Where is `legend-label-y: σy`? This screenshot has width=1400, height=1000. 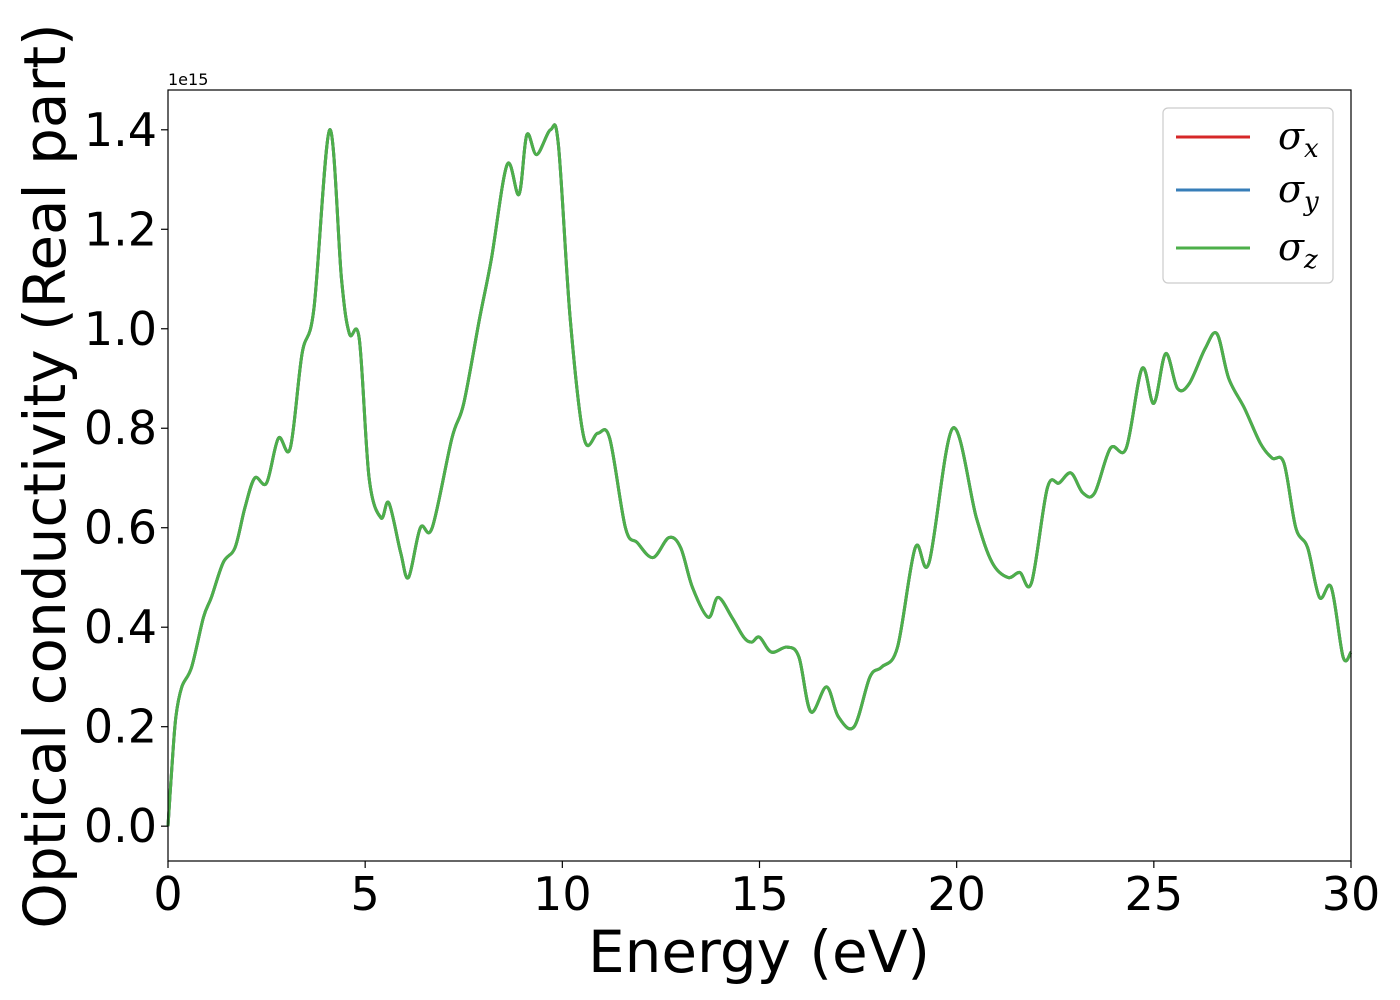
legend-label-y: σy is located at coordinates (1298, 192).